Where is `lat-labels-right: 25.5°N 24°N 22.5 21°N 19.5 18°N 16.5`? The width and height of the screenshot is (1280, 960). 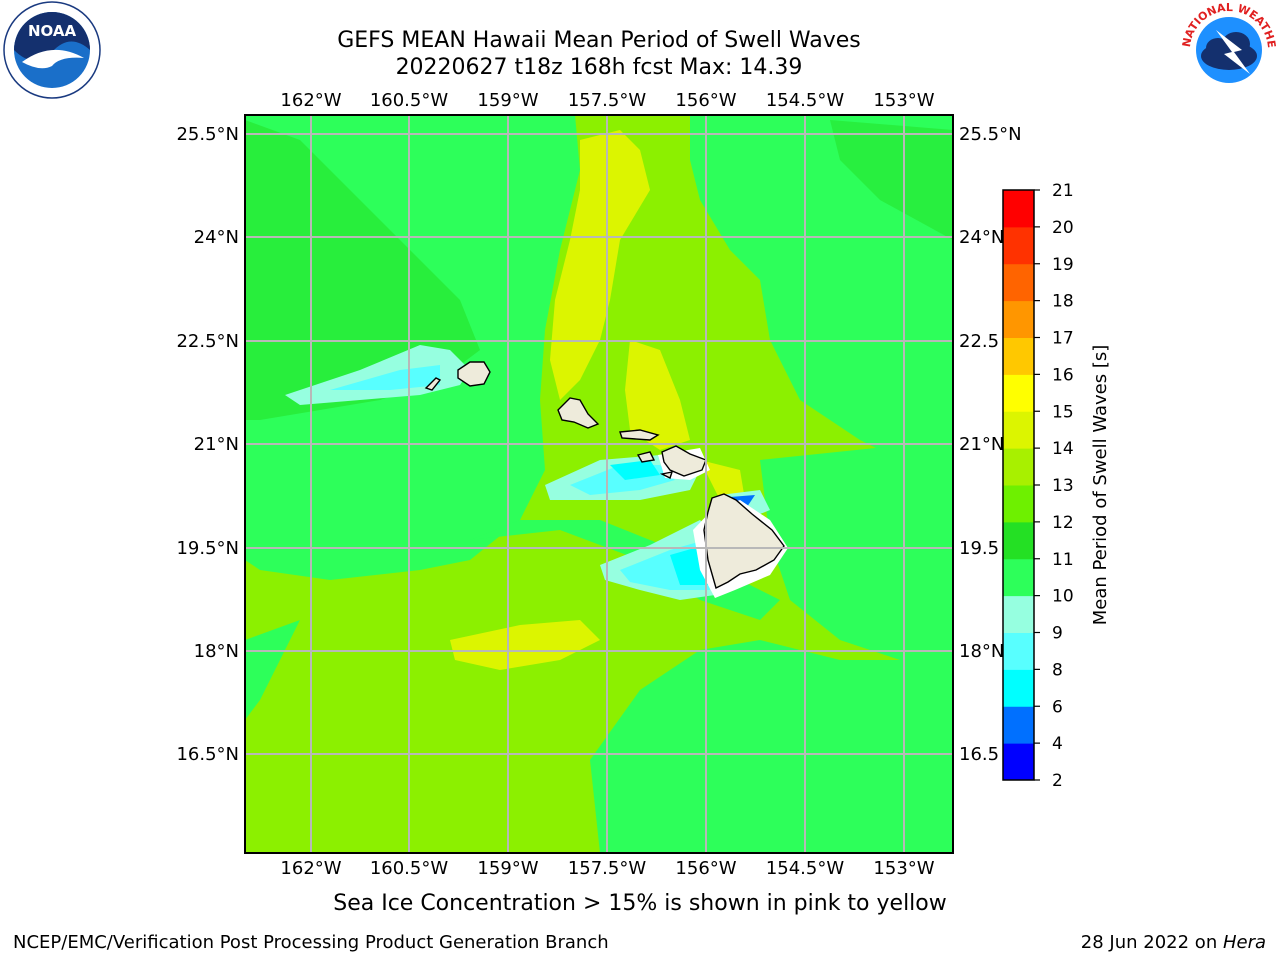 lat-labels-right: 25.5°N 24°N 22.5 21°N 19.5 18°N 16.5 is located at coordinates (990, 444).